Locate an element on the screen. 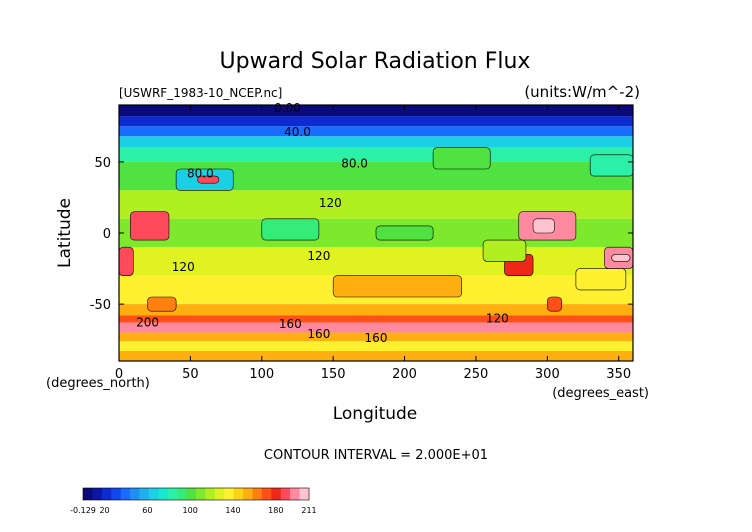  y-tick-label: 50 is located at coordinates (102, 163).